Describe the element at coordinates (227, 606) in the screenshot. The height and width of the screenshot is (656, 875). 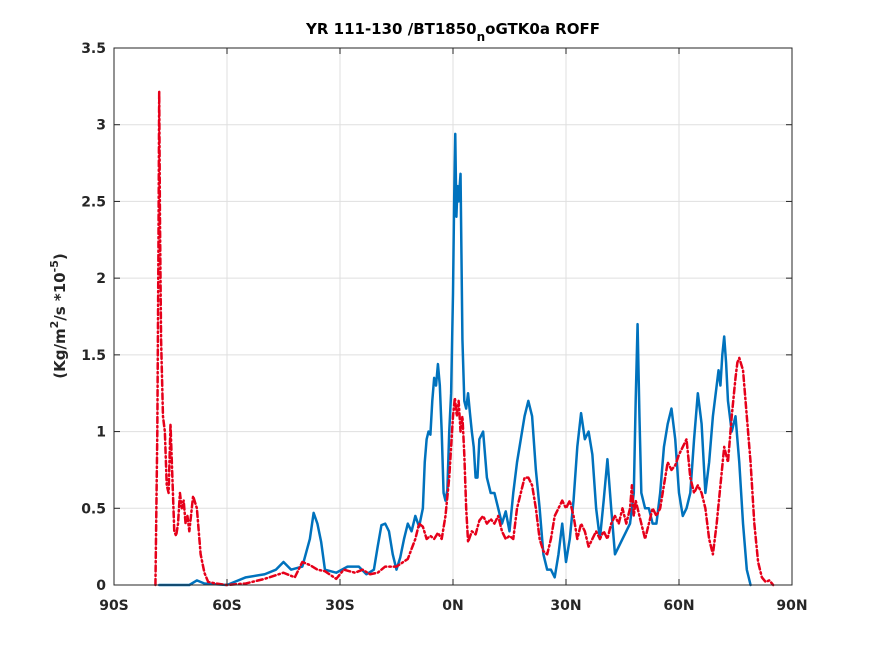
I see `x-tick-label: 60S` at that location.